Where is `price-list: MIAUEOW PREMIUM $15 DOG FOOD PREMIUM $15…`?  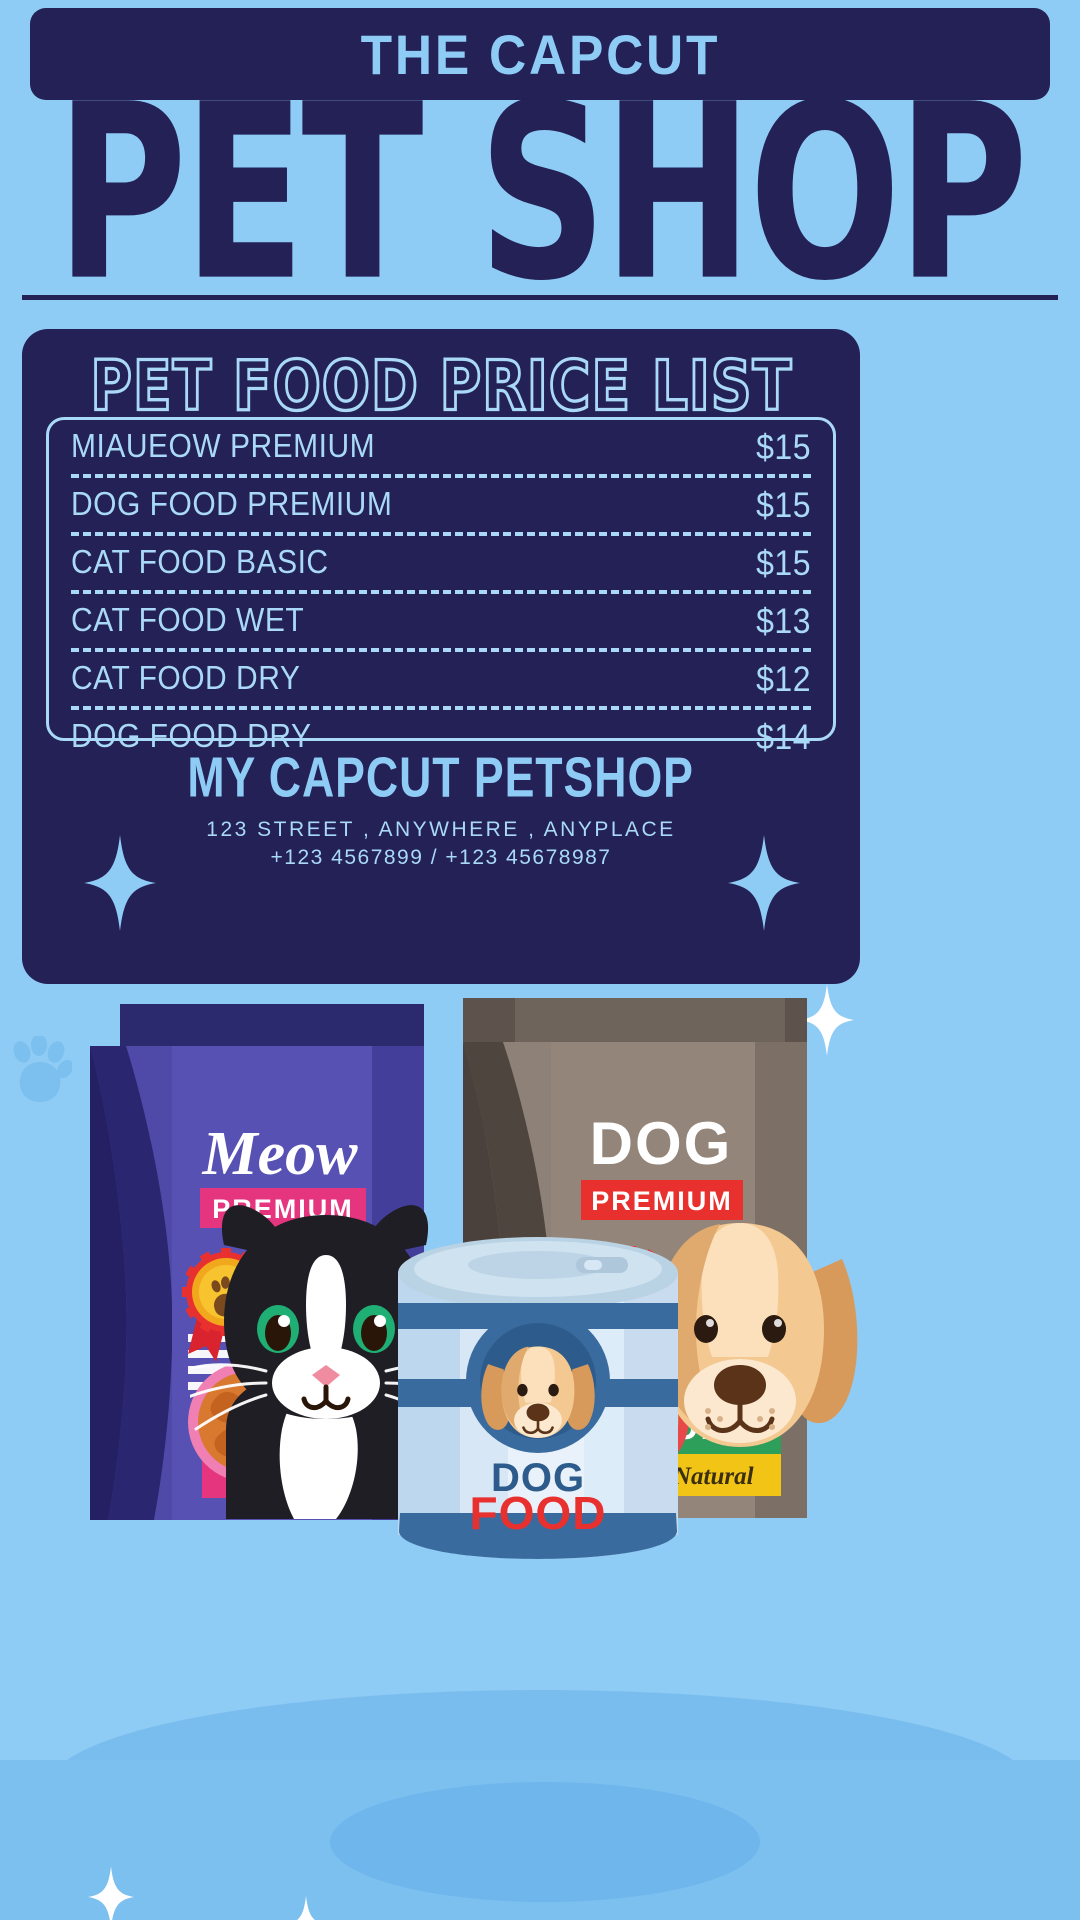 price-list: MIAUEOW PREMIUM $15 DOG FOOD PREMIUM $15… is located at coordinates (441, 586).